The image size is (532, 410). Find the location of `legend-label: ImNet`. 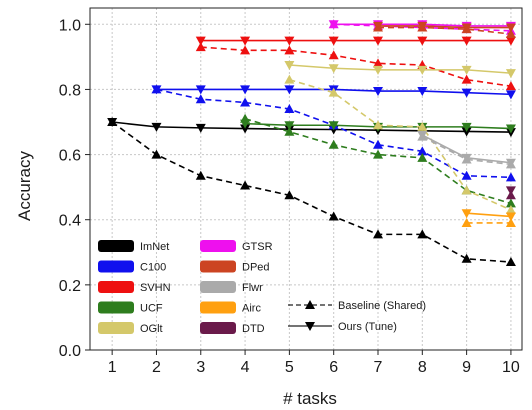

legend-label: ImNet is located at coordinates (154, 247).